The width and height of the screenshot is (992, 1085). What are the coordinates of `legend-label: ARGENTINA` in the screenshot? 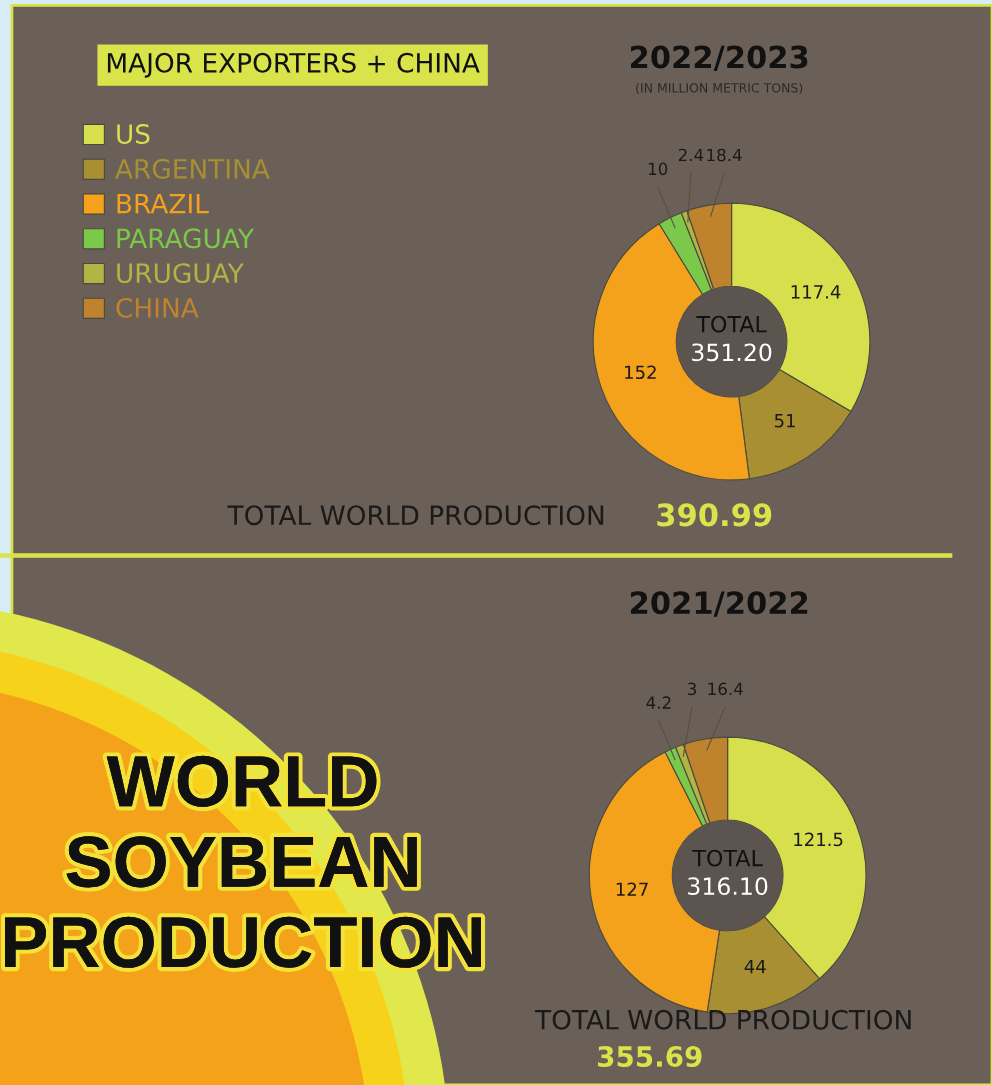 It's located at (192, 168).